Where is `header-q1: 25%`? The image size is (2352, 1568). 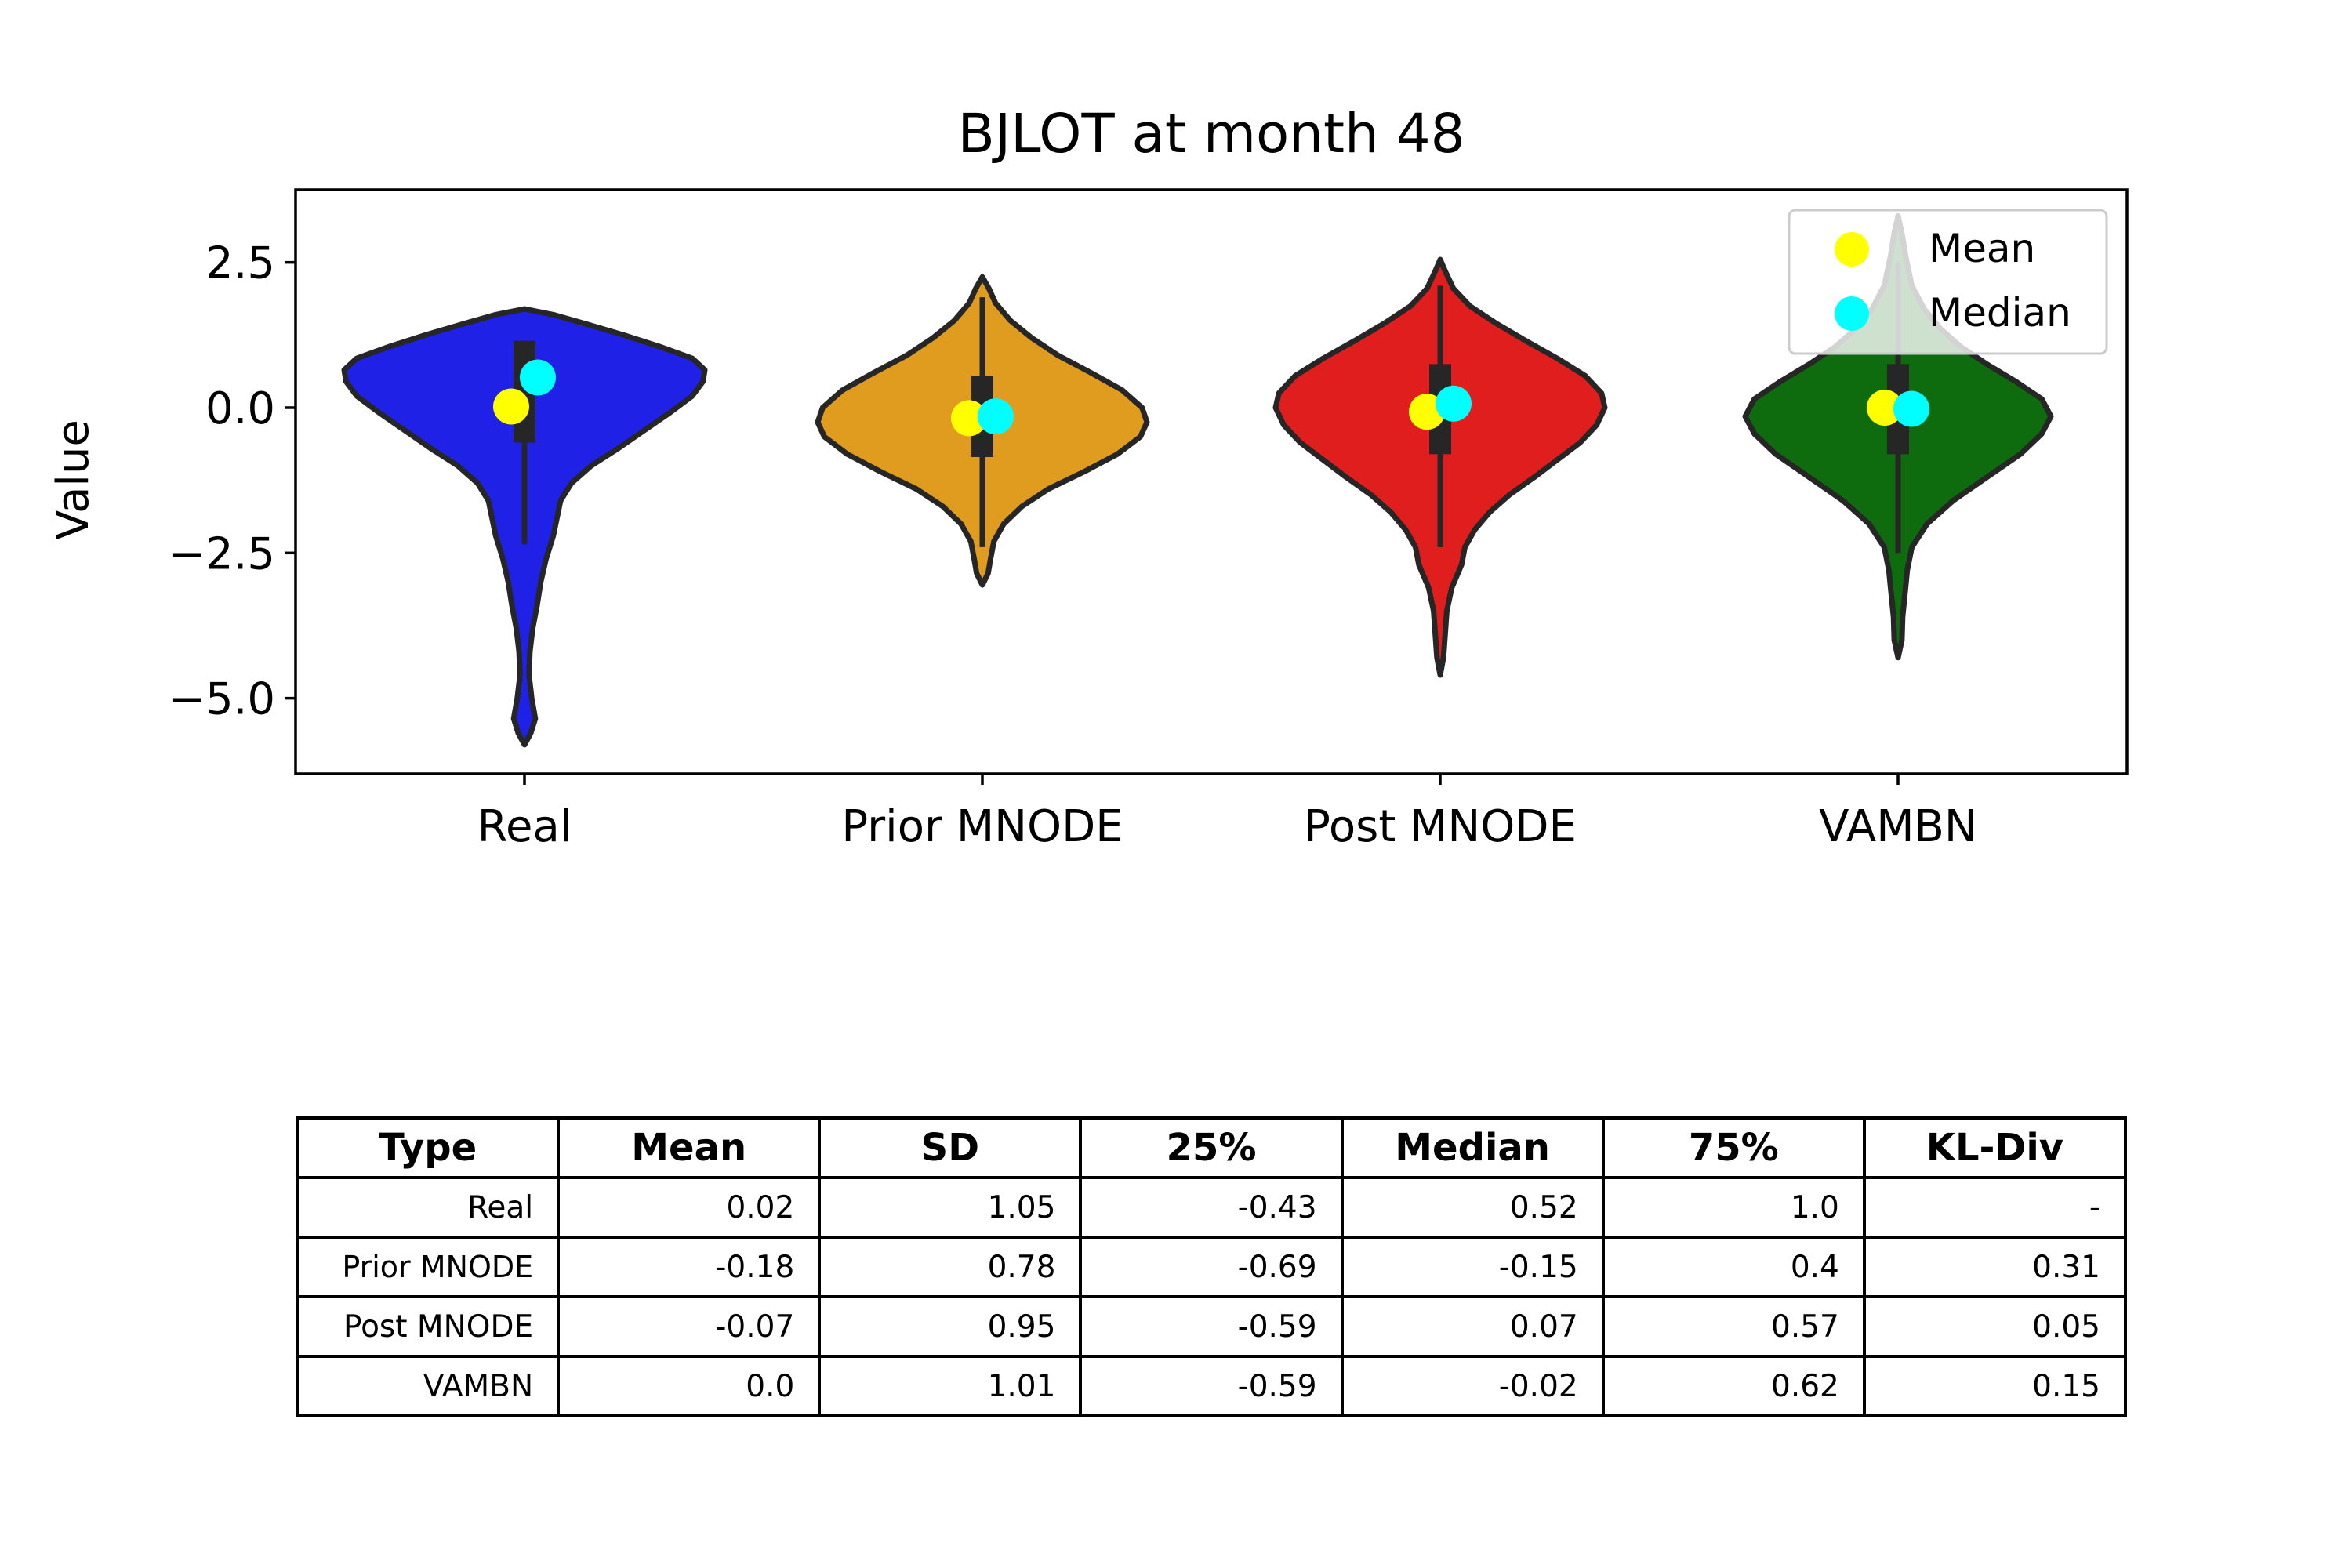
header-q1: 25% is located at coordinates (1211, 1147).